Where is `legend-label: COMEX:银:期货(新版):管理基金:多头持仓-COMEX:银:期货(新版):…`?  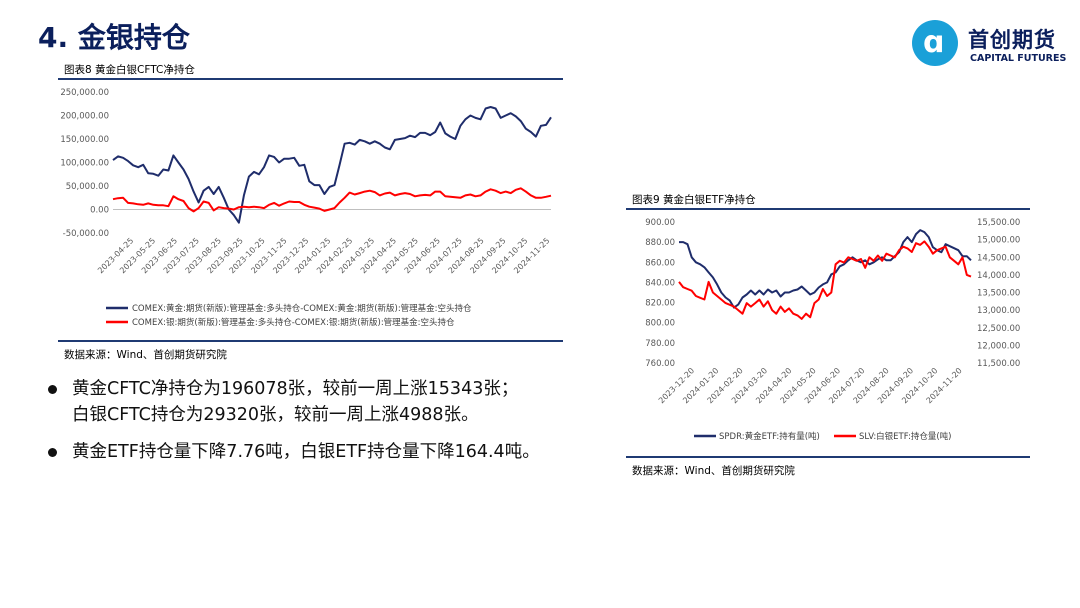 legend-label: COMEX:银:期货(新版):管理基金:多头持仓-COMEX:银:期货(新版):… is located at coordinates (293, 322).